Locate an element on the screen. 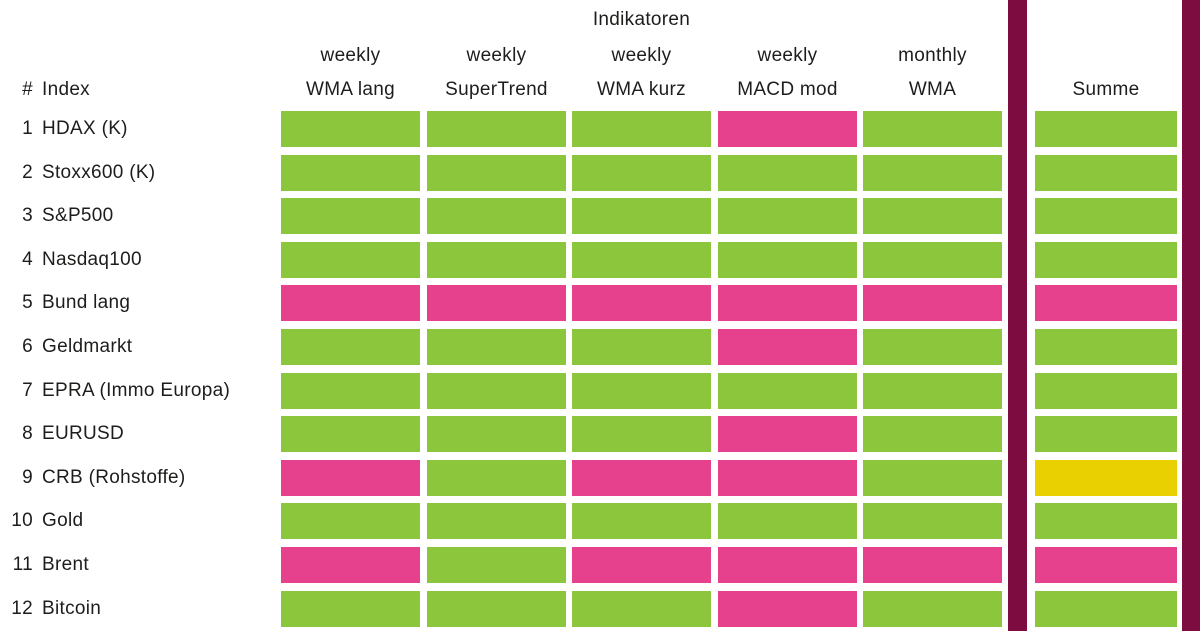 The height and width of the screenshot is (631, 1200). row-label: 5 Bund lang is located at coordinates (65, 303).